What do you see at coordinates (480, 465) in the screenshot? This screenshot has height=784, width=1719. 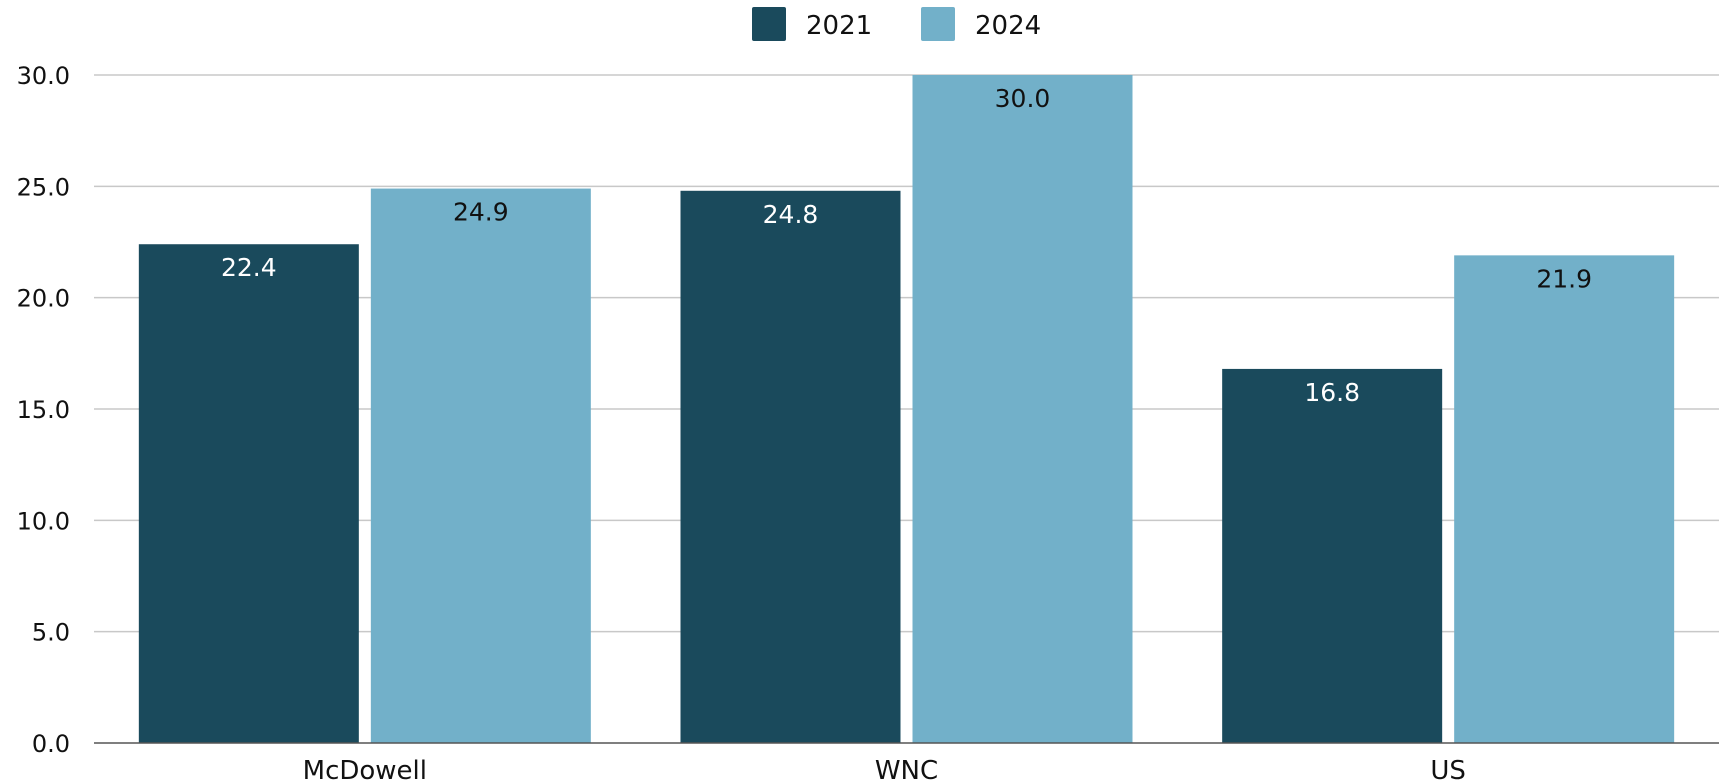 I see `bar-2024-mcdowell` at bounding box center [480, 465].